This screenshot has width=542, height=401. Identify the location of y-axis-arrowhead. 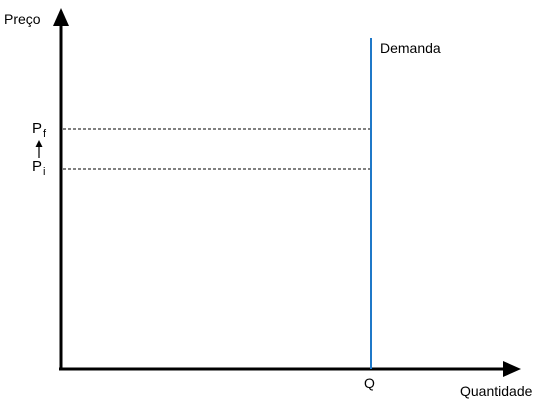
(61, 17).